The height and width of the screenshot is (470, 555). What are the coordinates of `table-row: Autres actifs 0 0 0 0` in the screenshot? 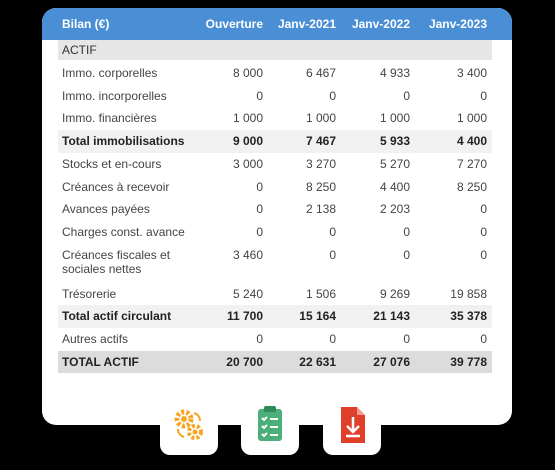 It's located at (275, 339).